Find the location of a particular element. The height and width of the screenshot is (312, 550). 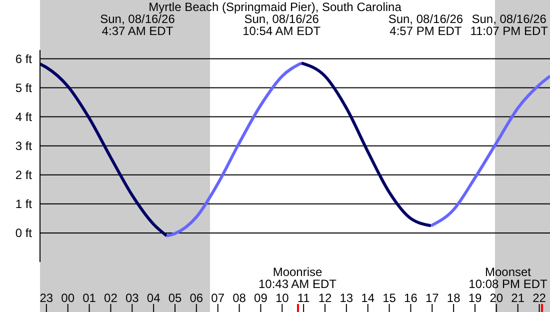

x-tick-label: 21 is located at coordinates (518, 298).